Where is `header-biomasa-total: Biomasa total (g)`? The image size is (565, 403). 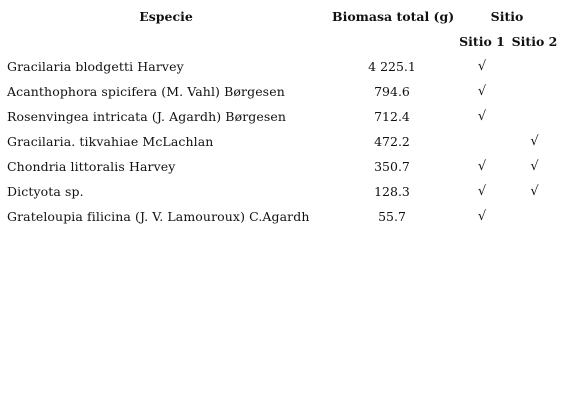 header-biomasa-total: Biomasa total (g) is located at coordinates (393, 16).